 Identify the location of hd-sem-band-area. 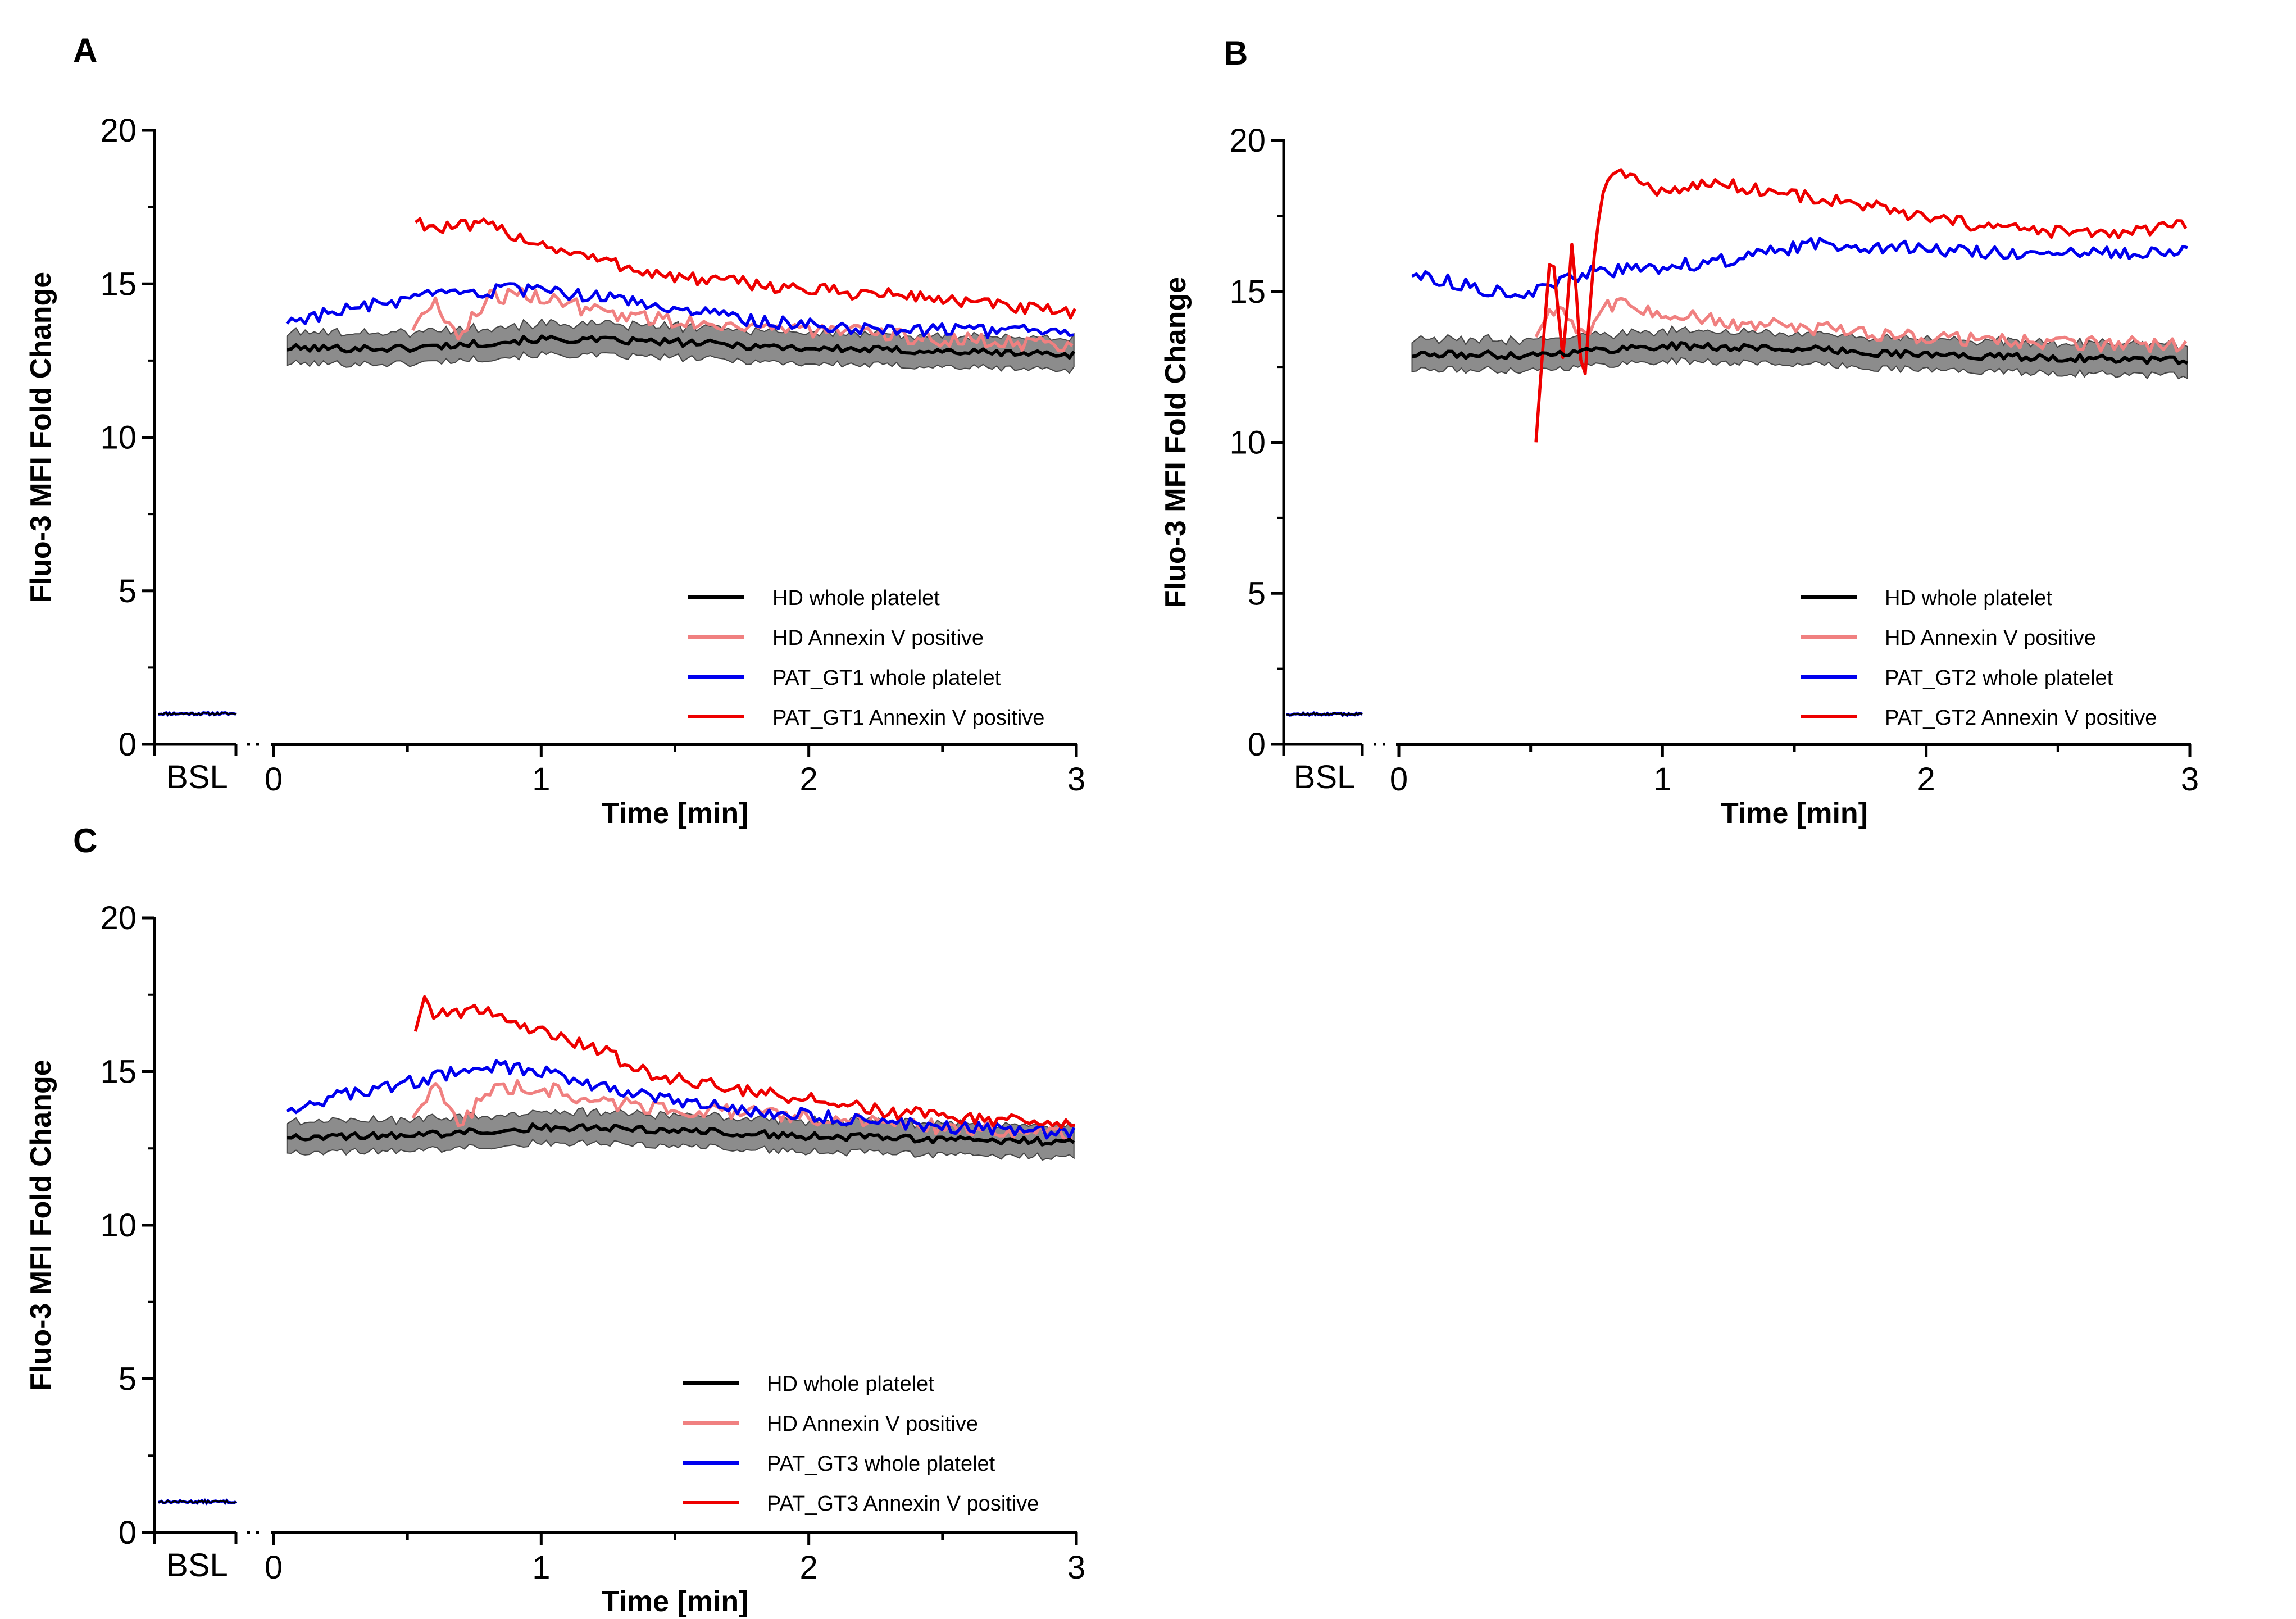
(1799, 352).